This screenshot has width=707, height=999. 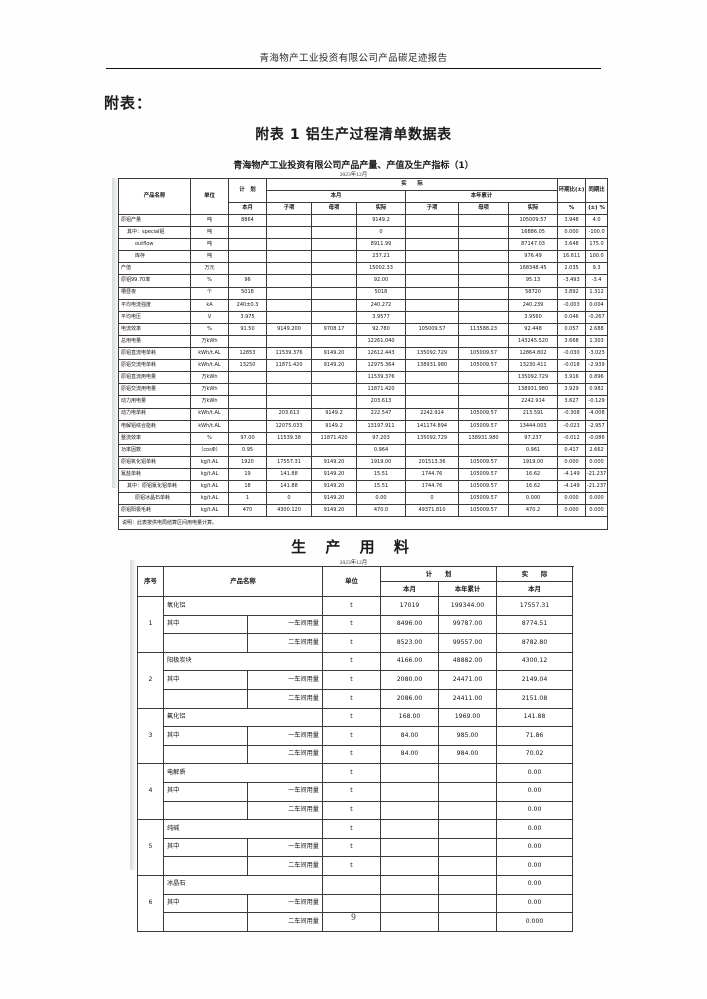 What do you see at coordinates (247, 511) in the screenshot?
I see `cell-plan_month: 470` at bounding box center [247, 511].